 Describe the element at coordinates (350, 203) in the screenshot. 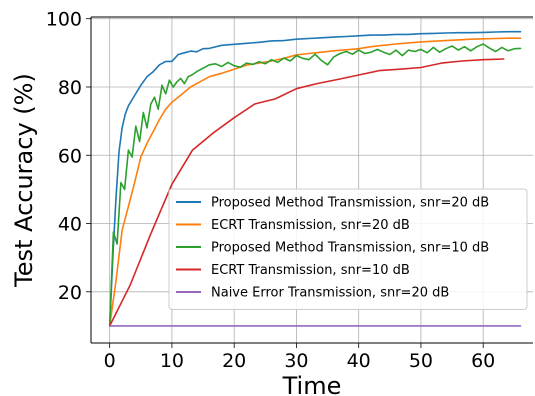

I see `legend-entry: Proposed Method Transmission, snr=20 dB` at that location.